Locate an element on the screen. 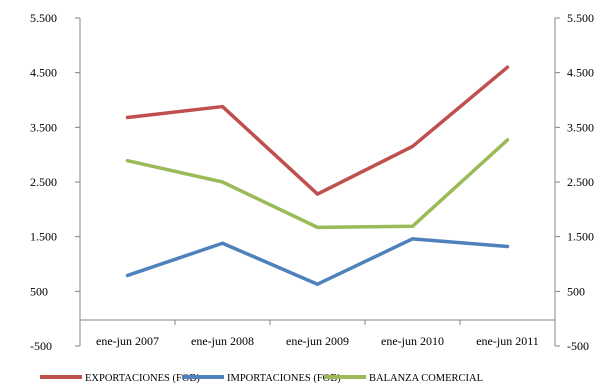 This screenshot has width=611, height=383. right-y-axis: -500 500 1.500 2.500 3.500 4.500 5.500 is located at coordinates (574, 182).